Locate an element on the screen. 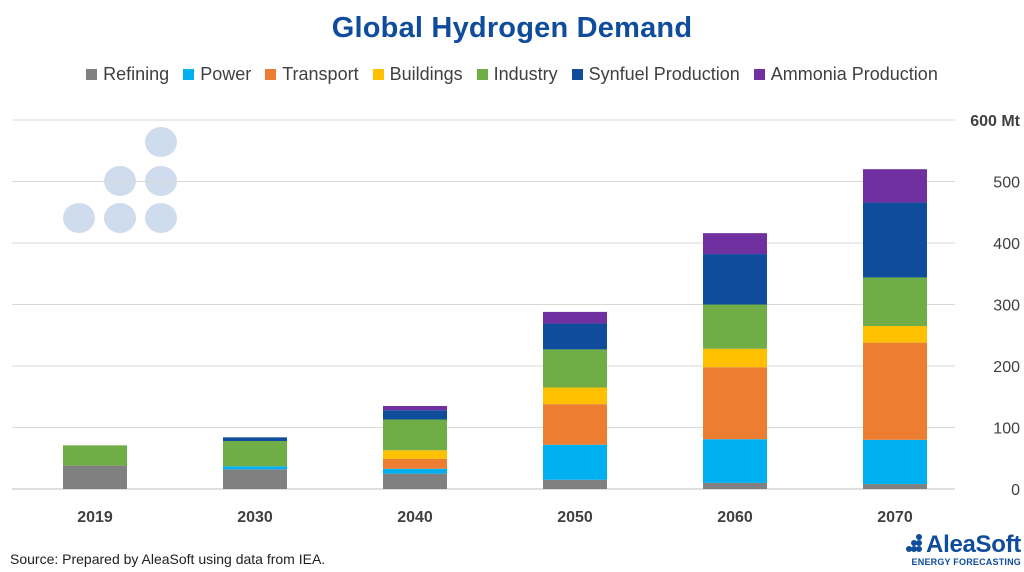 The image size is (1024, 572). x-axis-ticks: 2019 2030 2040 2050 2060 2070 is located at coordinates (495, 517).